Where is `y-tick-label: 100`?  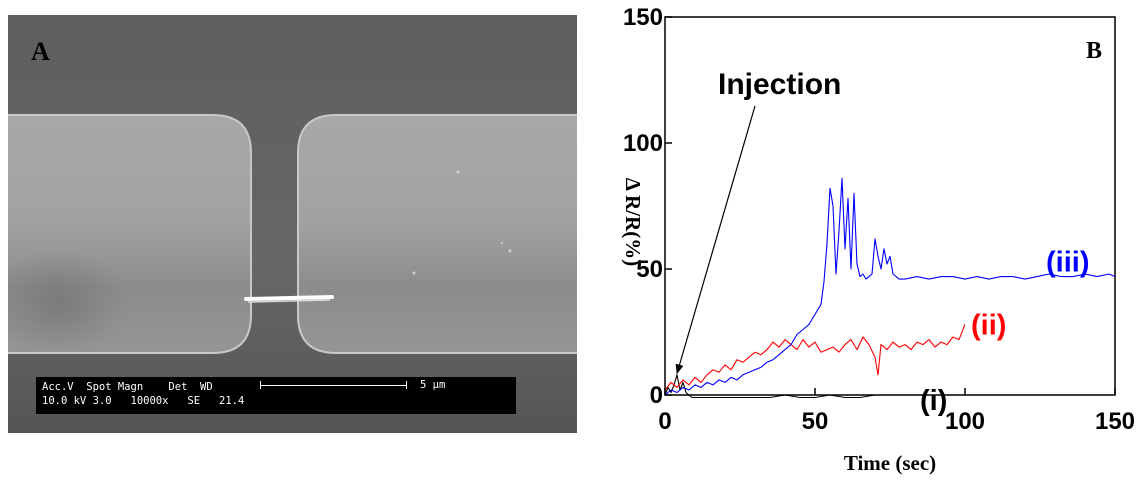 y-tick-label: 100 is located at coordinates (643, 143).